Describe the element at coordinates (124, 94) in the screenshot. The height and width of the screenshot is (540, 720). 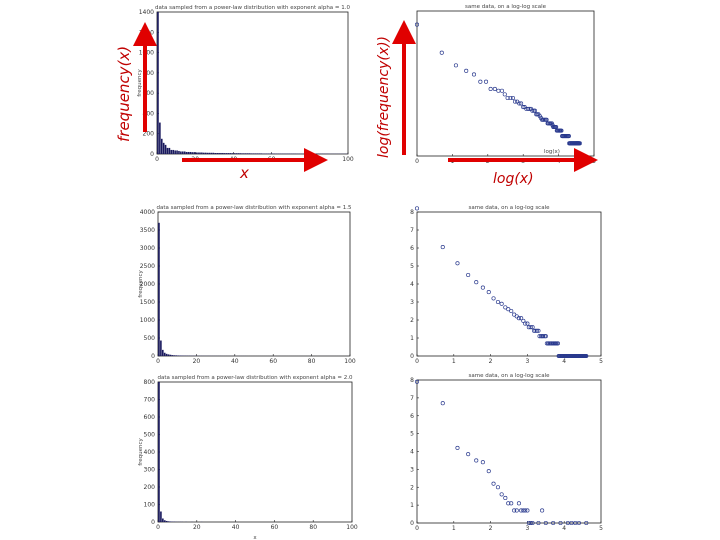
I see `annotation-ylabel-left: frequency(x)` at that location.